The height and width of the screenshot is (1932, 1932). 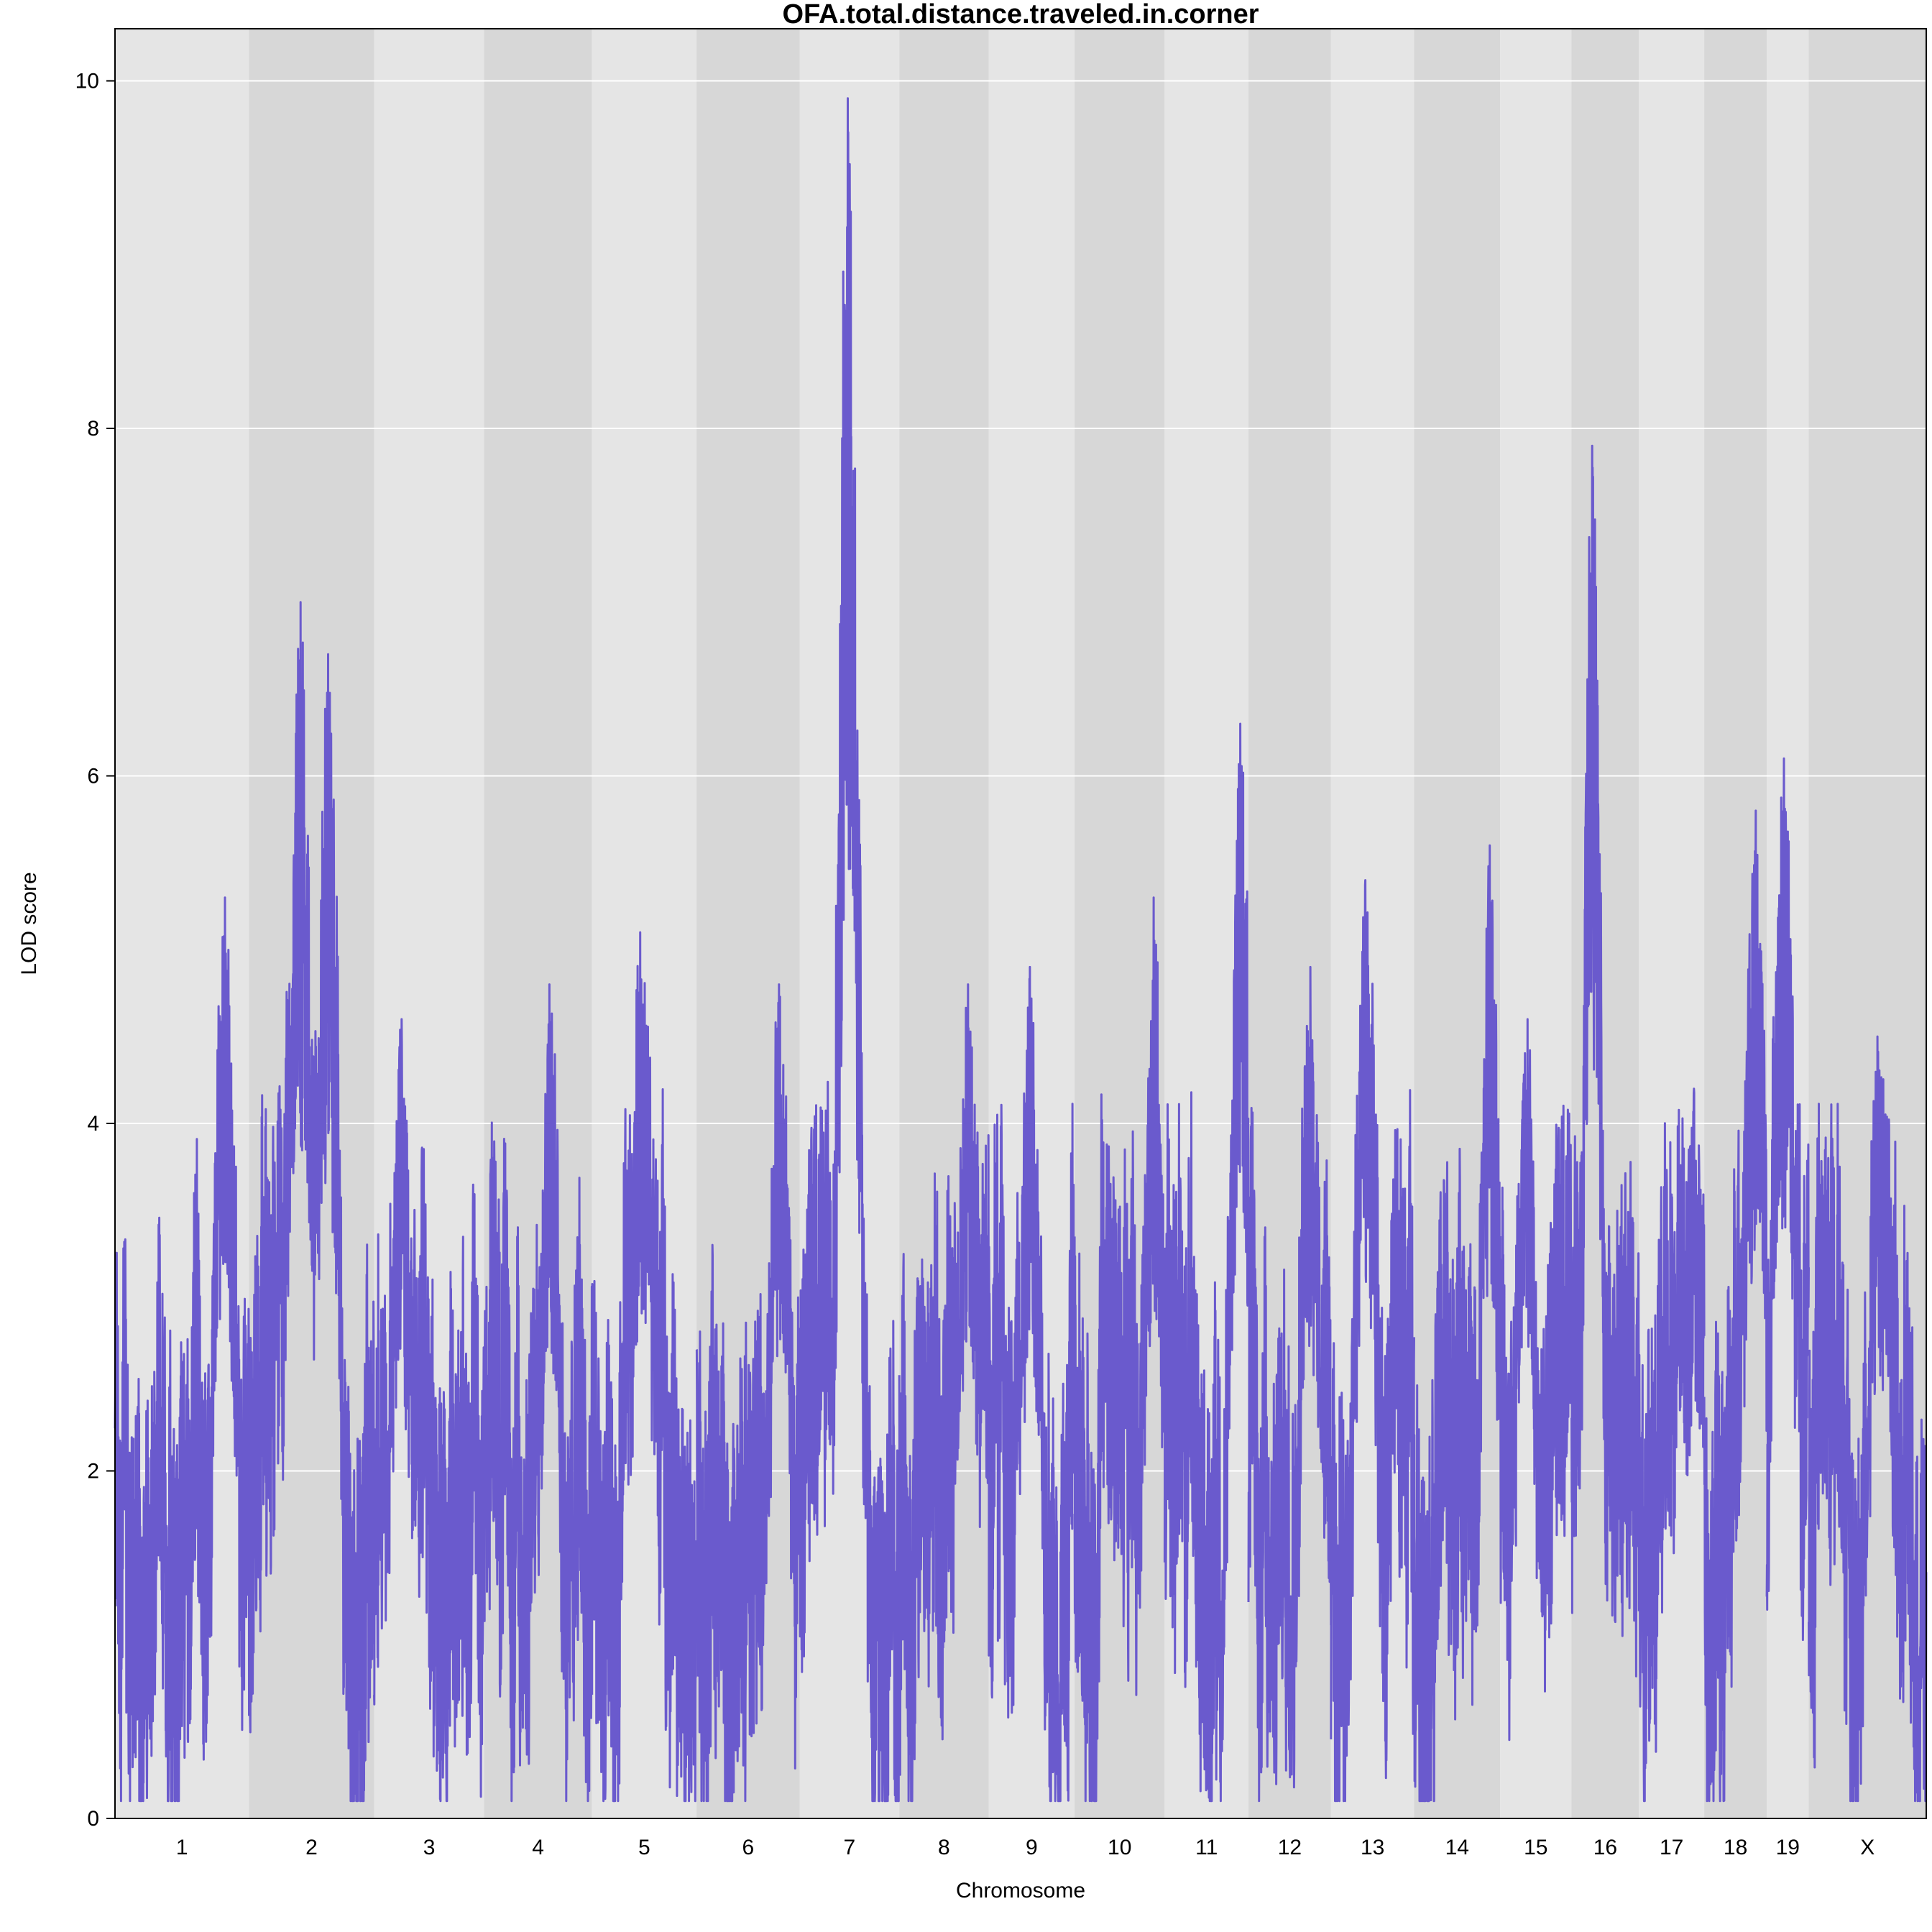 What do you see at coordinates (944, 1847) in the screenshot?
I see `x-tick-label-8: 8` at bounding box center [944, 1847].